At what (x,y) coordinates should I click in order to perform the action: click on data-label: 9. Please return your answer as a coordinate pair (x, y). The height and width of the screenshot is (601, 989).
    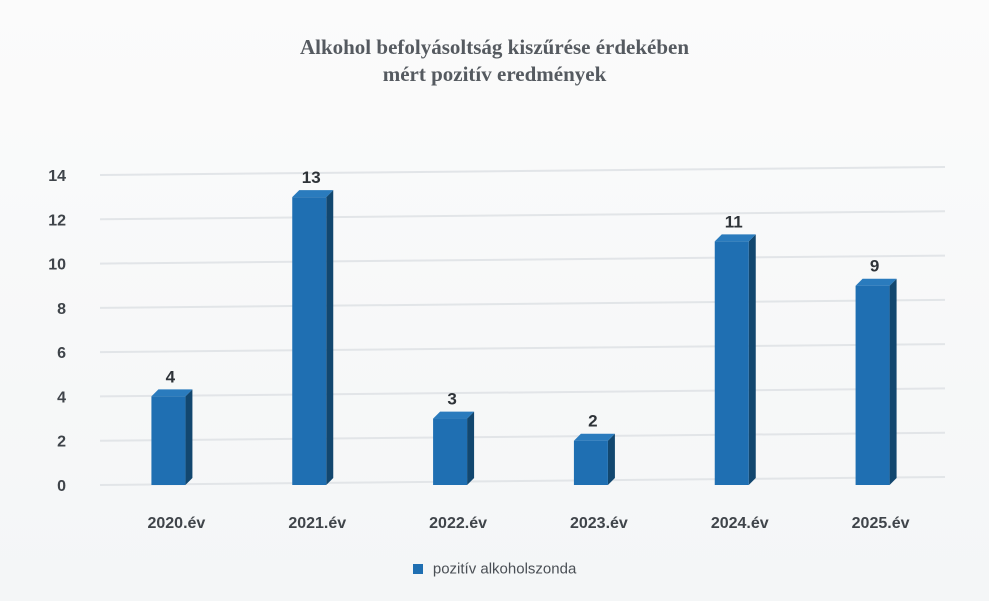
    Looking at the image, I should click on (874, 266).